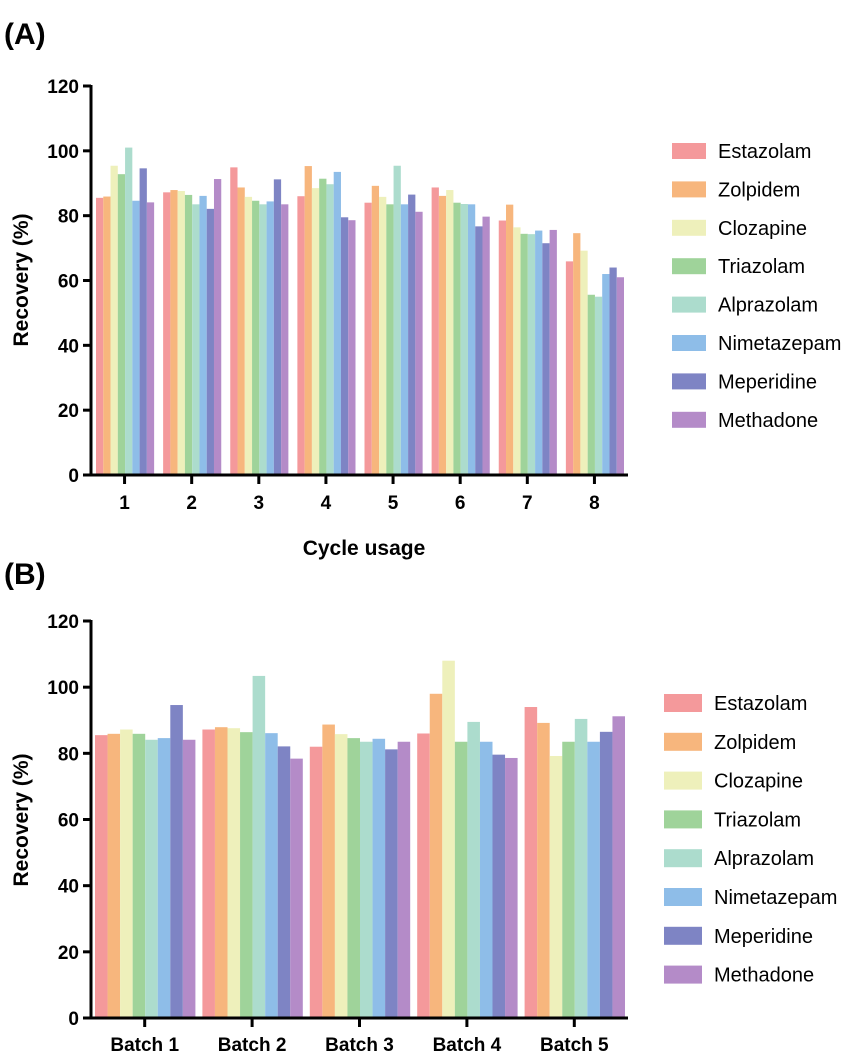 The image size is (857, 1058). What do you see at coordinates (252, 1045) in the screenshot?
I see `x-tick-label: Batch 2` at bounding box center [252, 1045].